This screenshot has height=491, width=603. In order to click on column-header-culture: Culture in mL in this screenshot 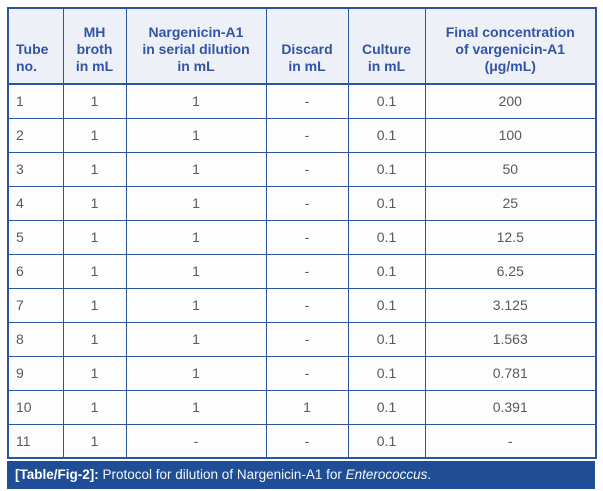, I will do `click(386, 46)`.